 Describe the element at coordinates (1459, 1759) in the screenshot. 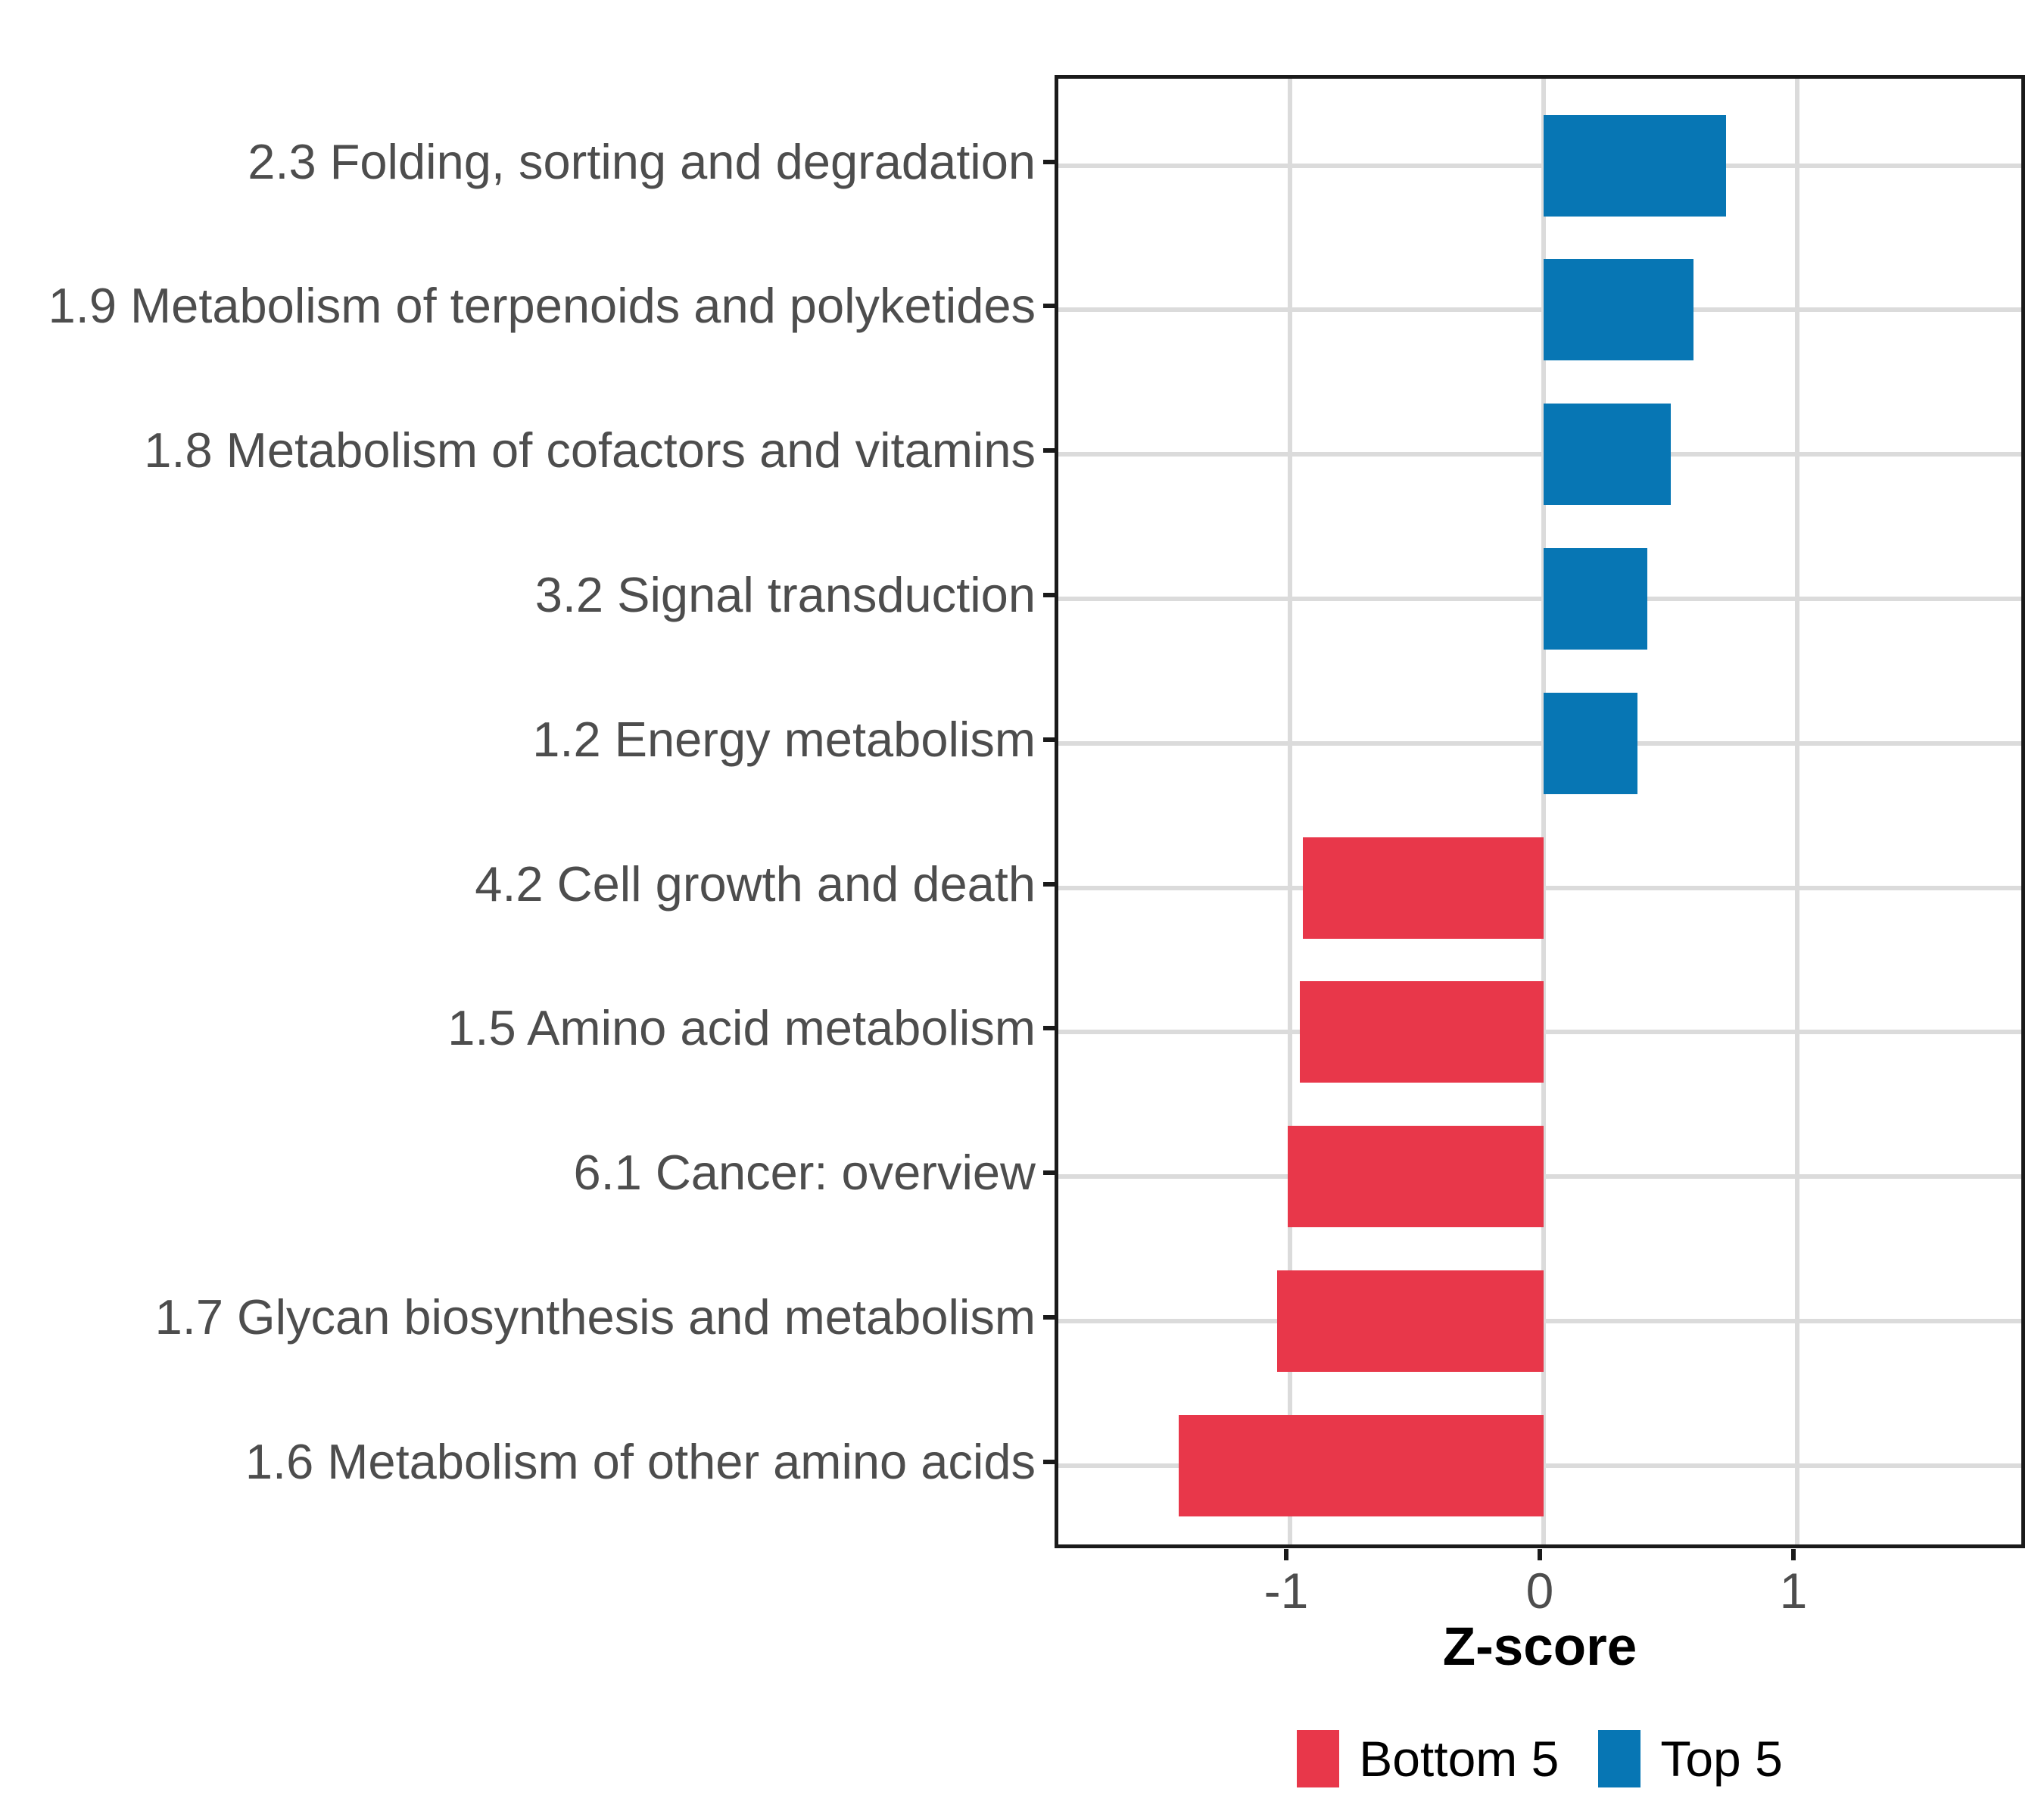

I see `legend-label: Bottom 5` at that location.